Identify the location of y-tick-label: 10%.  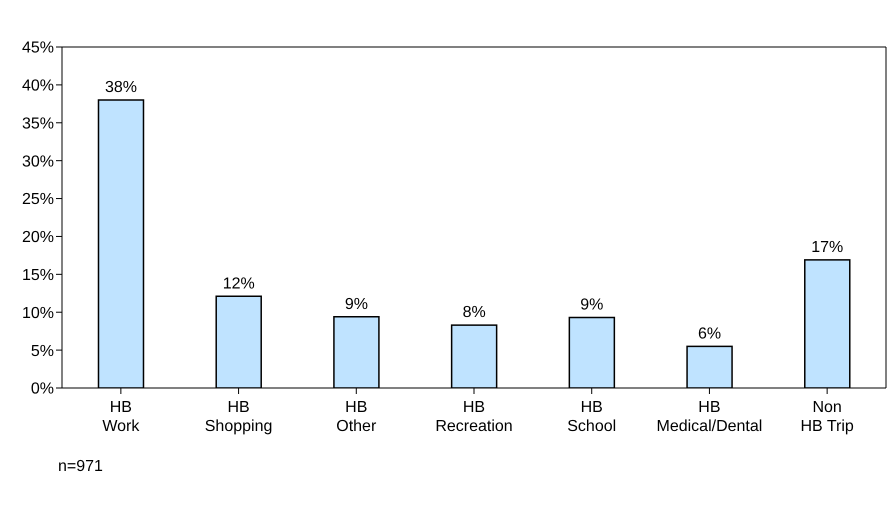
(38, 313).